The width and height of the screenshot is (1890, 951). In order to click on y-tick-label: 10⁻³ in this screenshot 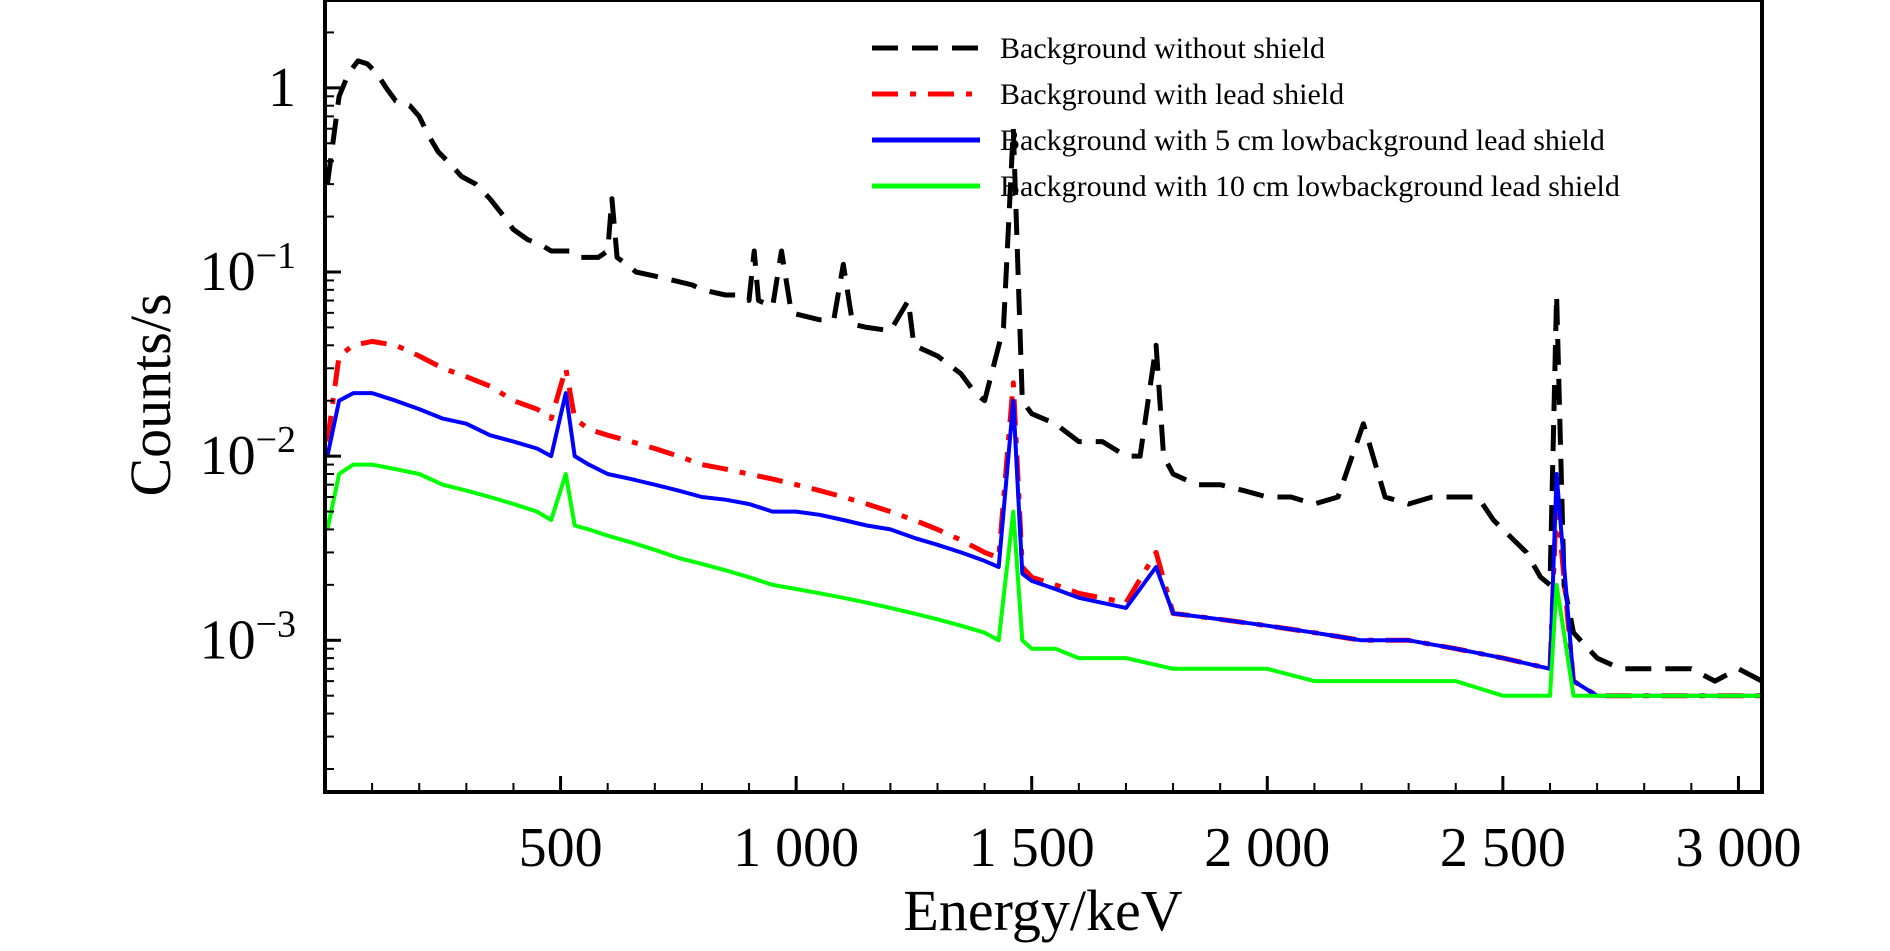, I will do `click(248, 637)`.